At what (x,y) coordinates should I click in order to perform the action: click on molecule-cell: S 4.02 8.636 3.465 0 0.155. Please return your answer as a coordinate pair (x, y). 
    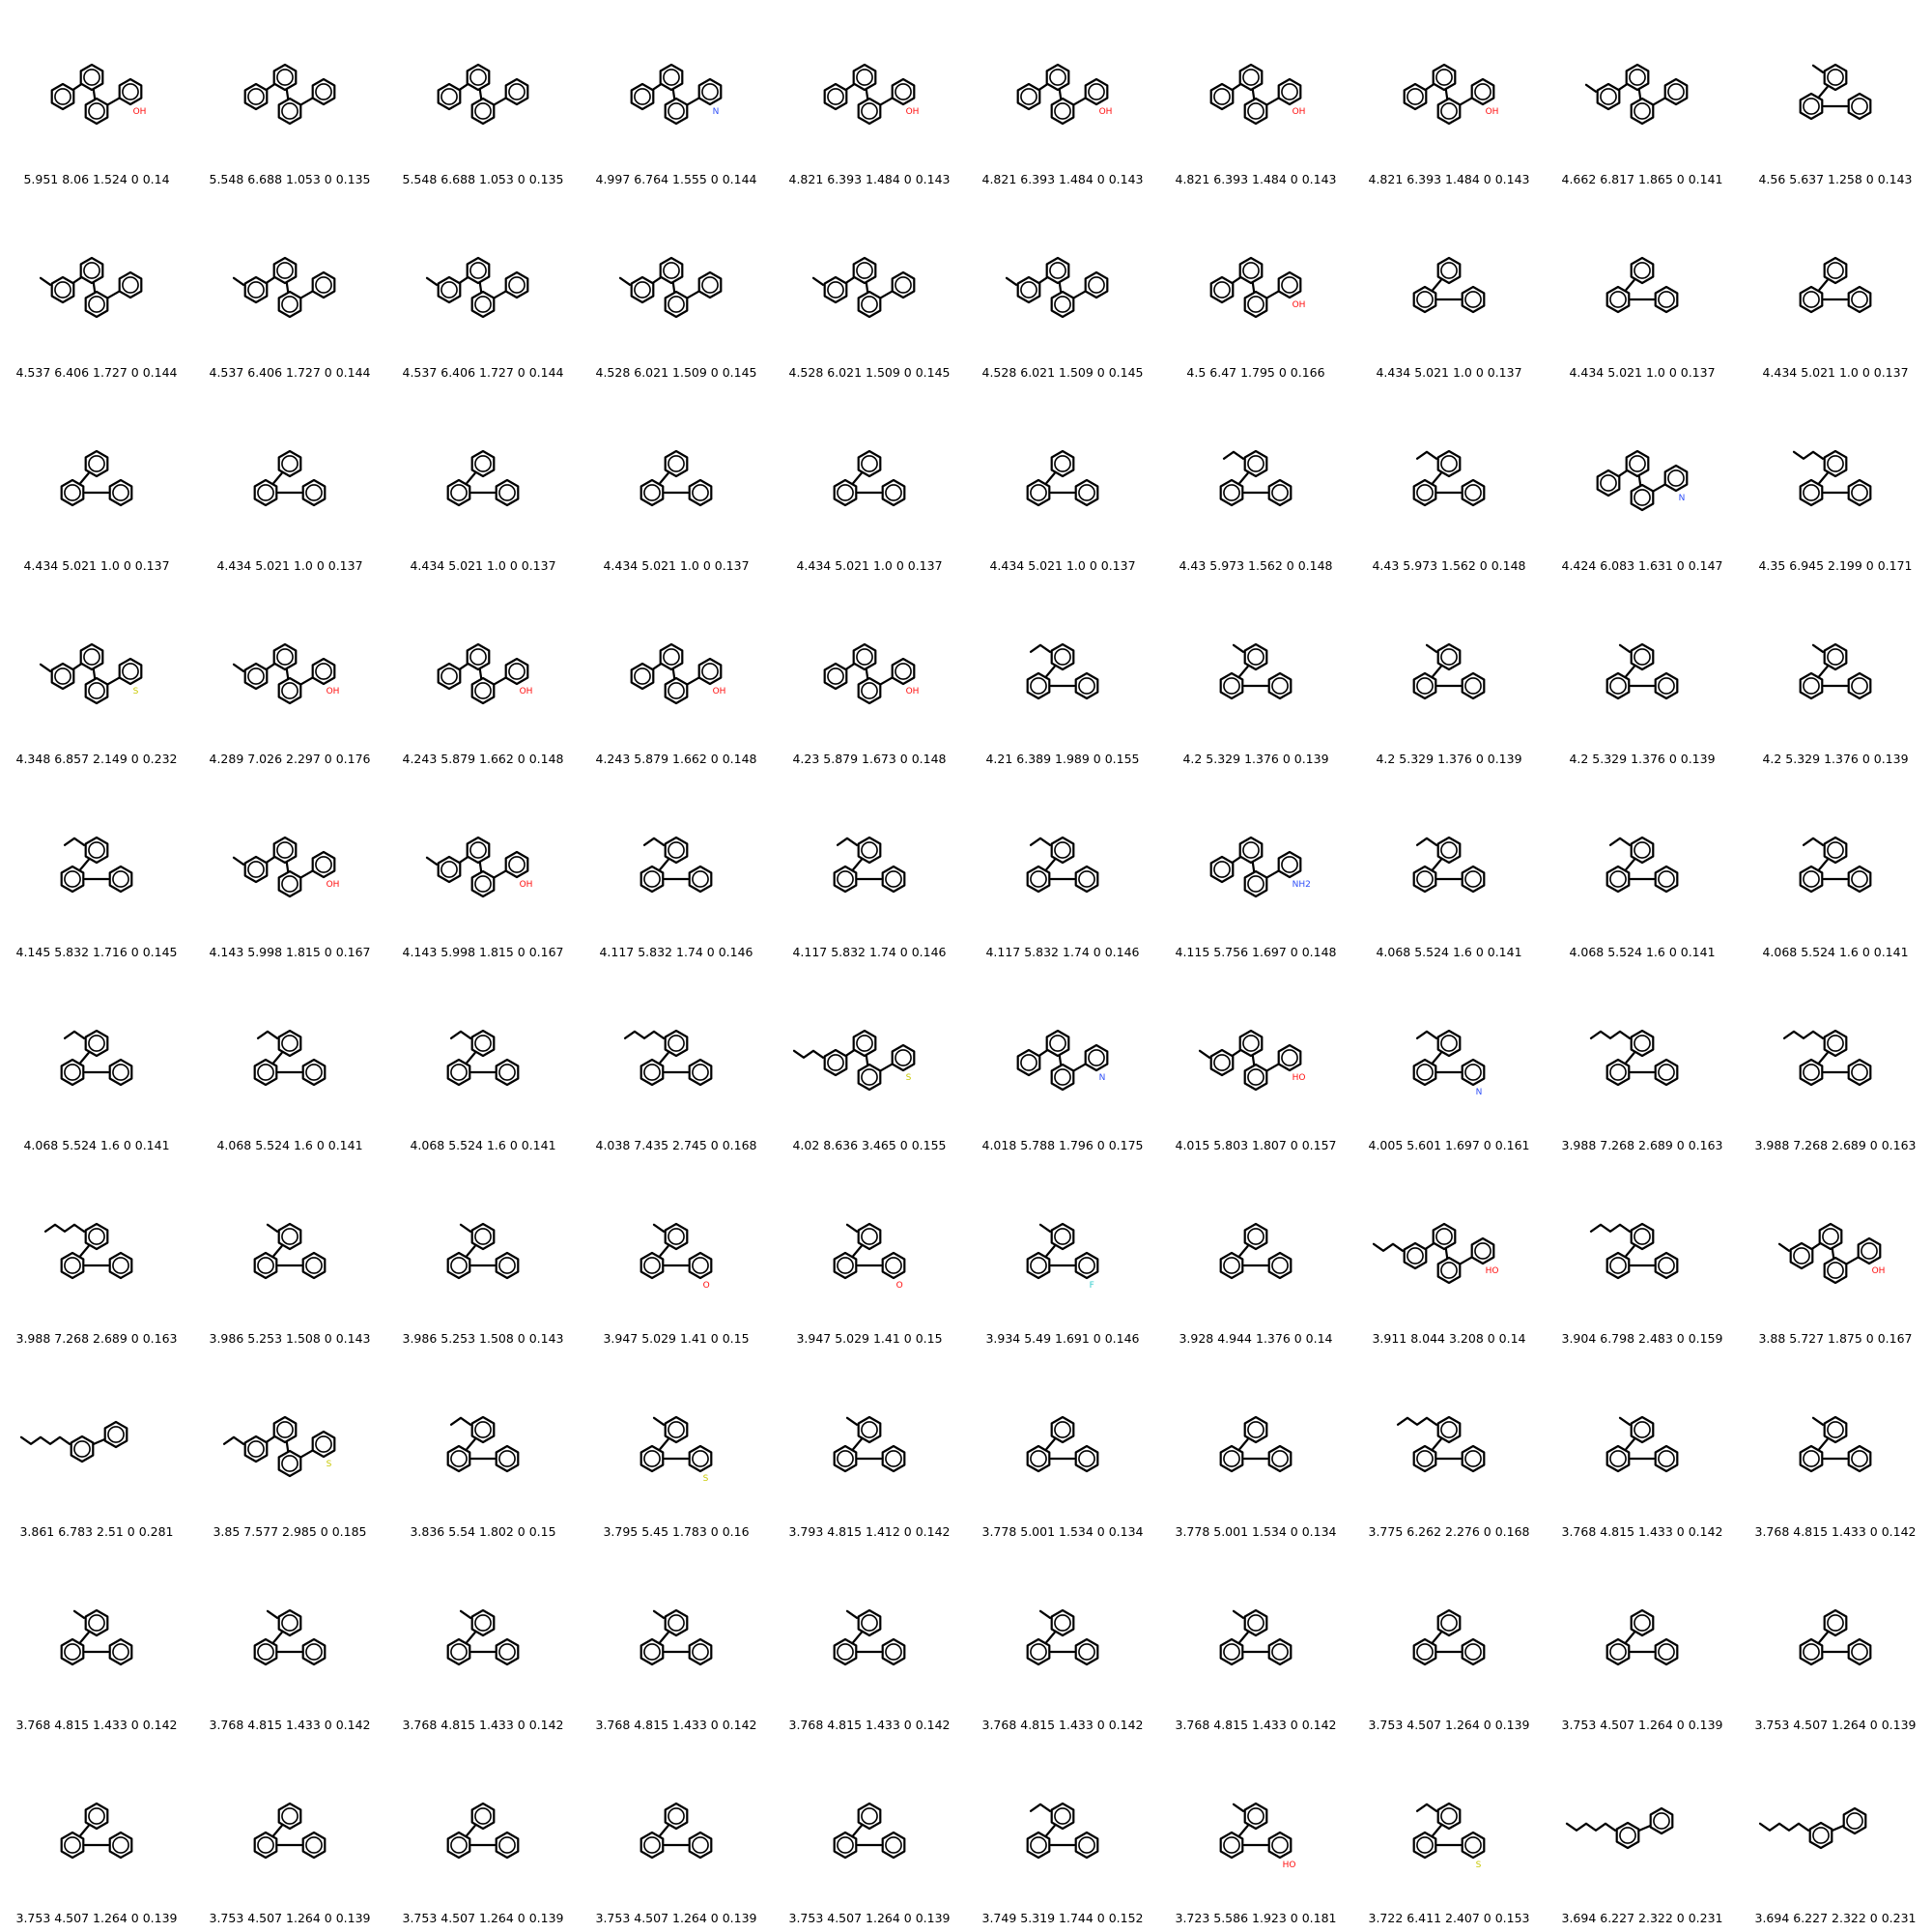
    Looking at the image, I should click on (869, 1062).